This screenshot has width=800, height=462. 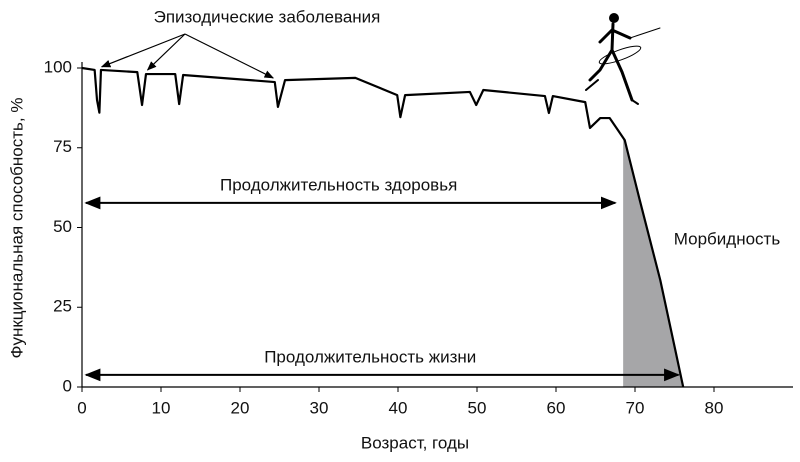 What do you see at coordinates (62, 226) in the screenshot?
I see `y-tick-label: 50` at bounding box center [62, 226].